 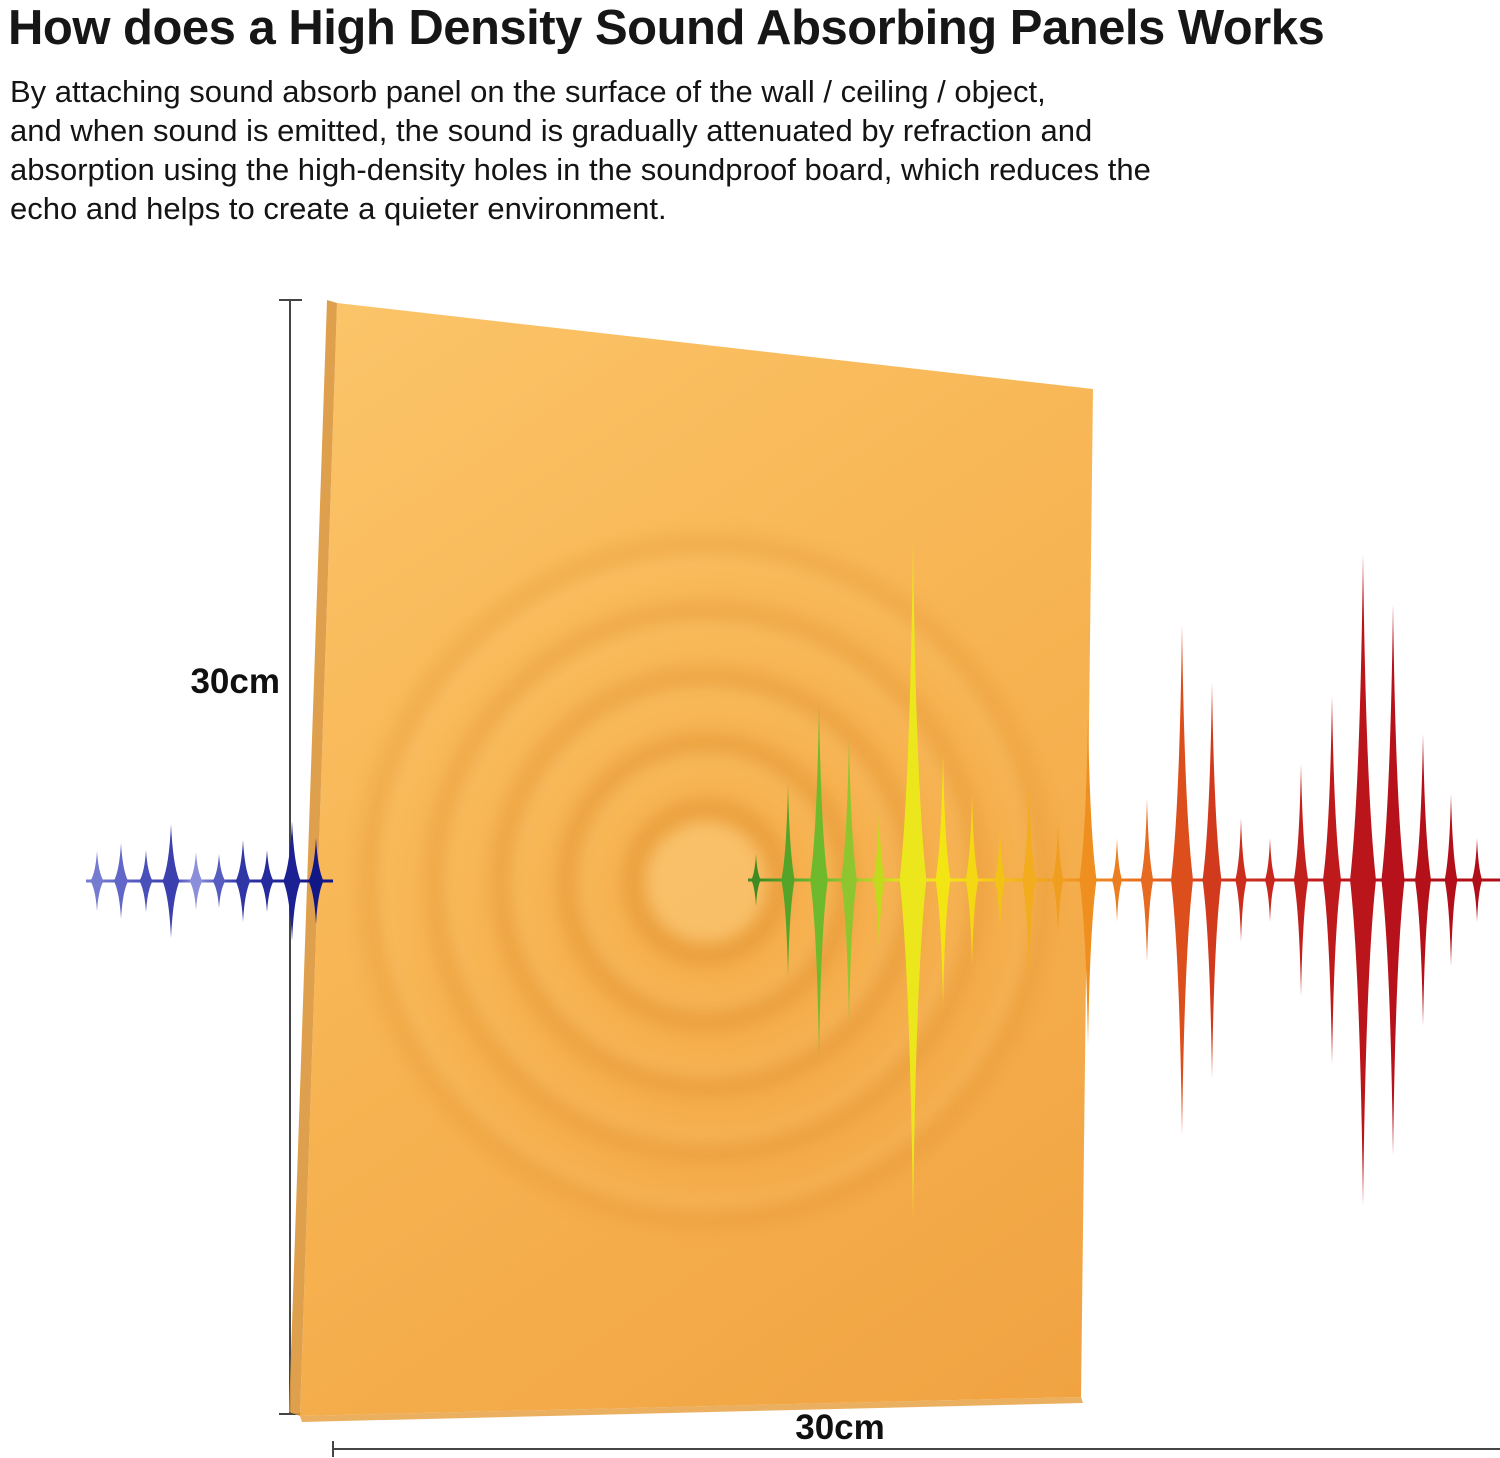 I want to click on panel-left-edge, so click(x=313, y=858).